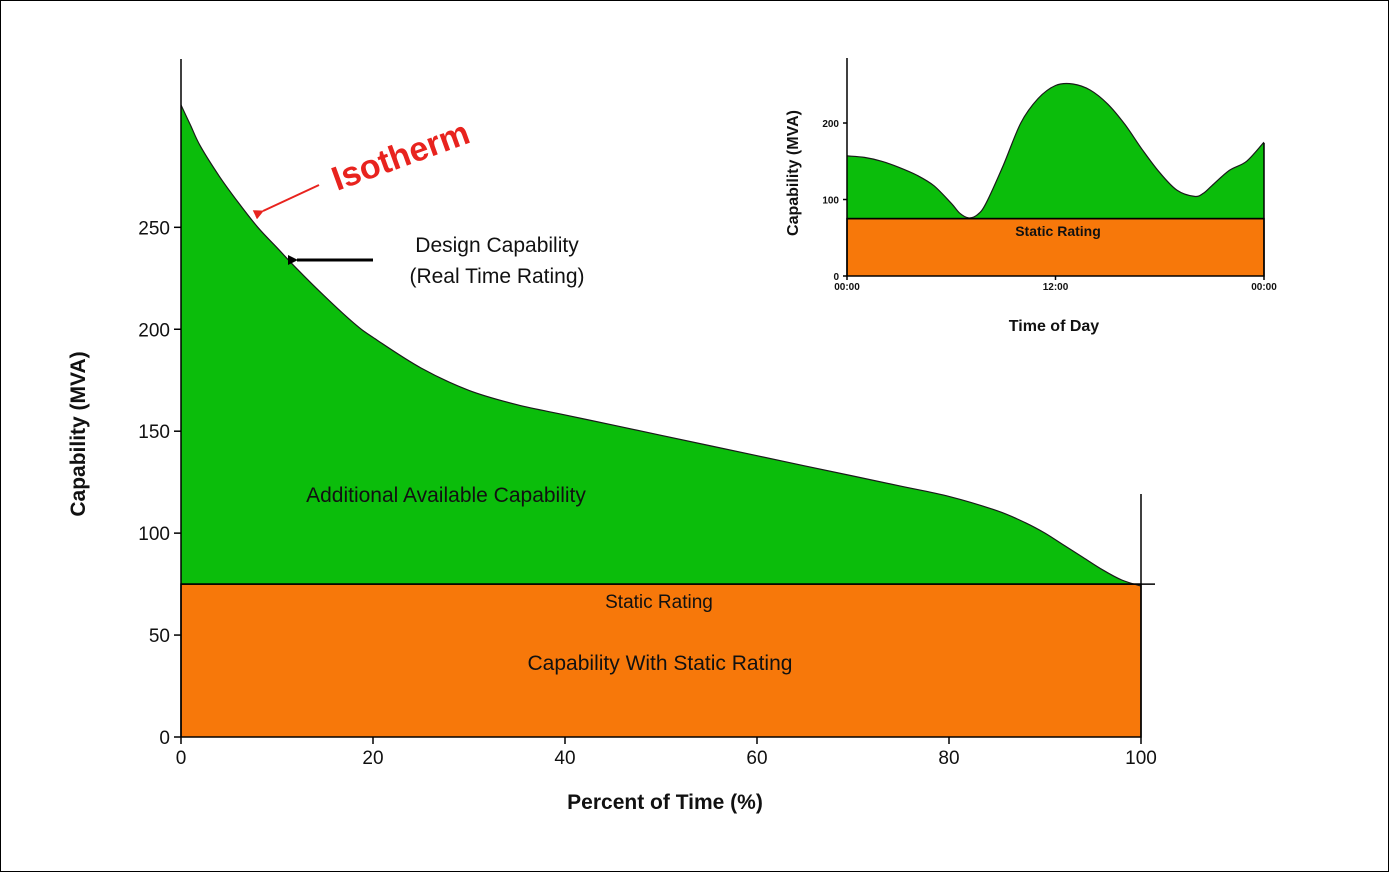 This screenshot has height=873, width=1389. Describe the element at coordinates (659, 602) in the screenshot. I see `label-static-rating: Static Rating` at that location.